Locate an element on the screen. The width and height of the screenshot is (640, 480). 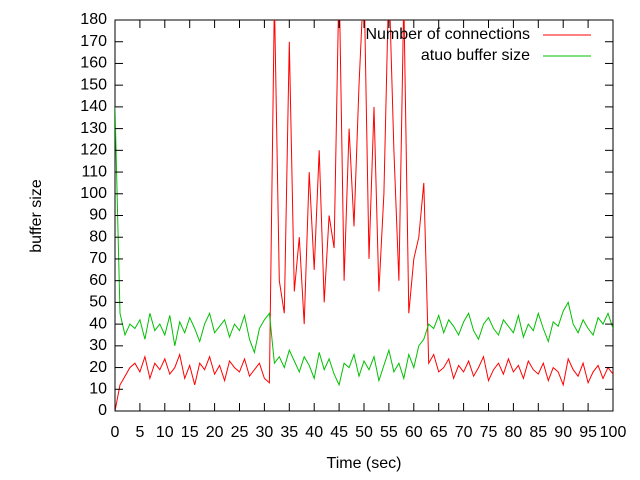
y-tick-label: 150 is located at coordinates (93, 84).